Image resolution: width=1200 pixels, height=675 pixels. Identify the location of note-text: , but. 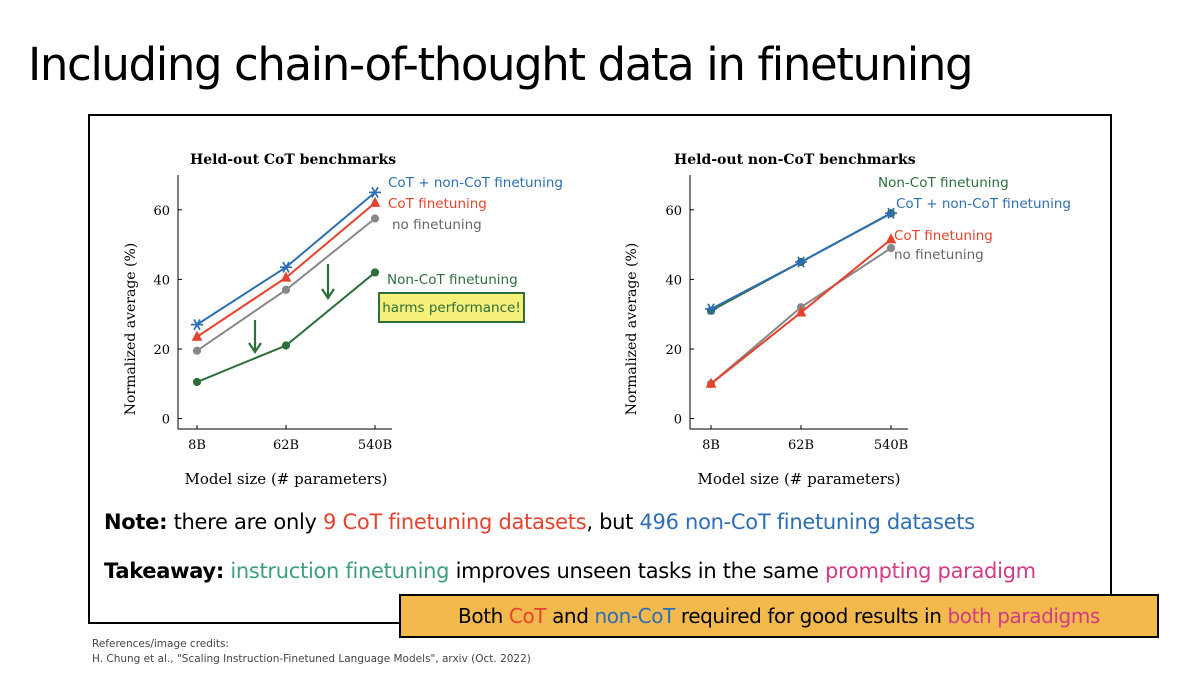
(613, 522).